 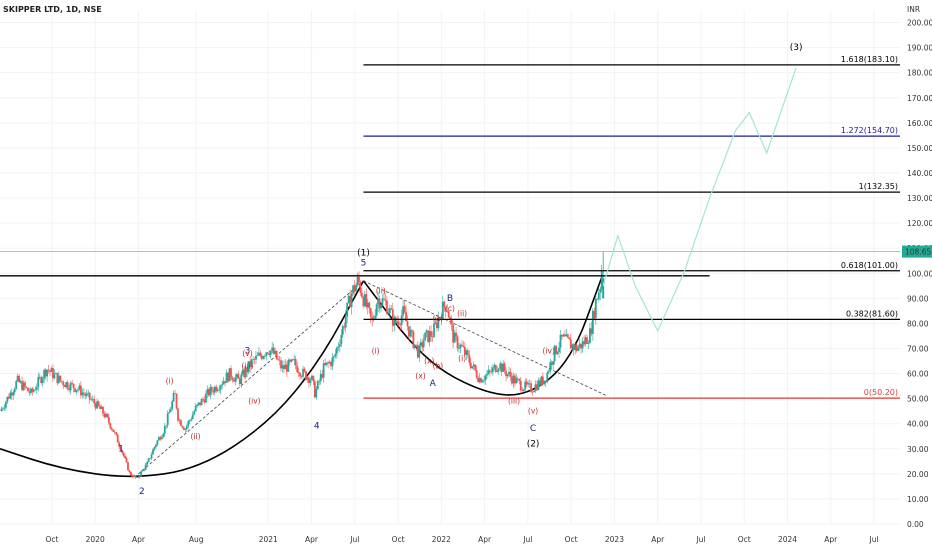 I want to click on y-tick-label: 130.00, so click(x=919, y=198).